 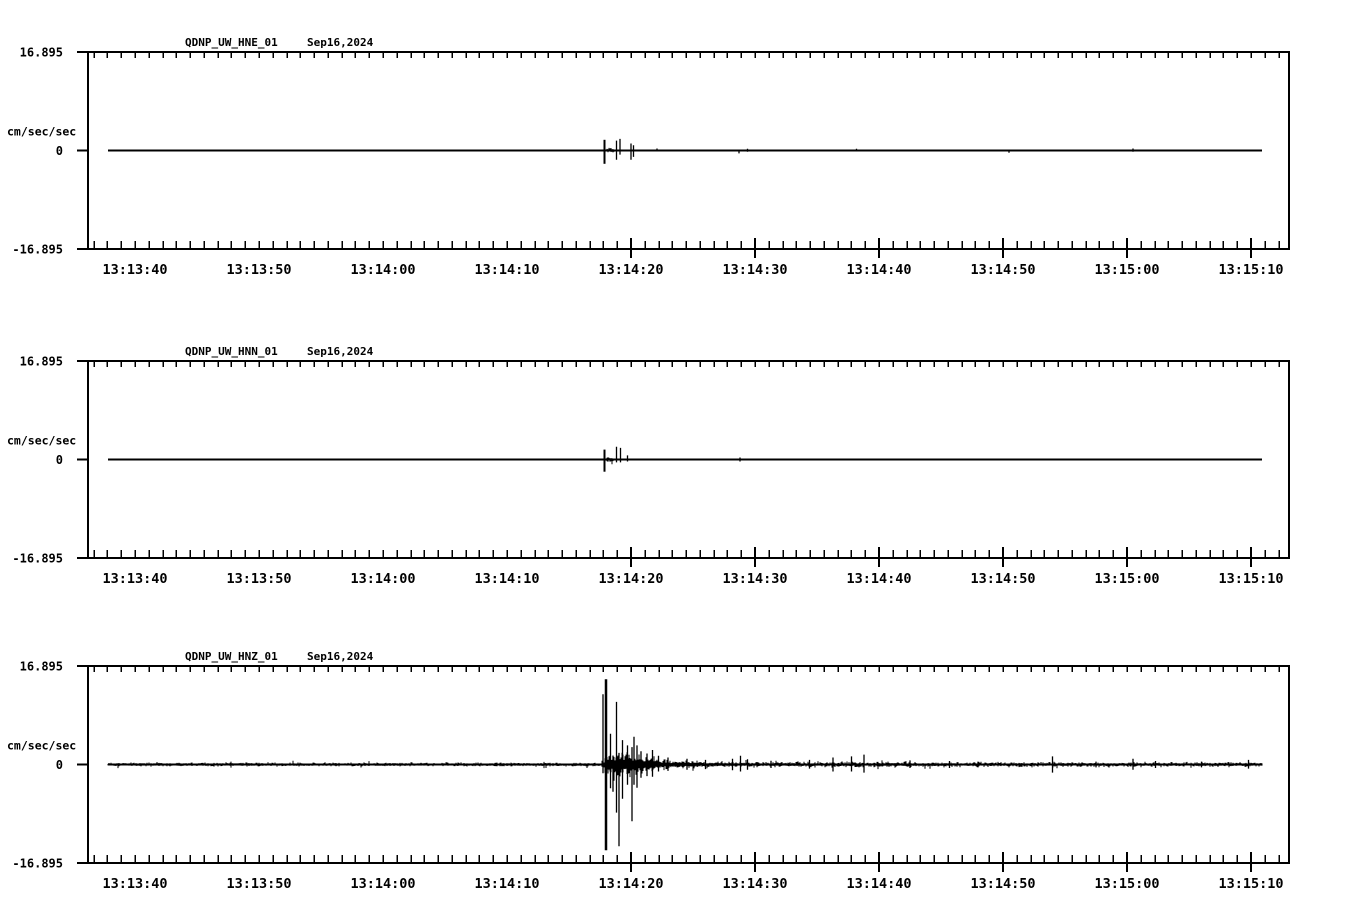 What do you see at coordinates (231, 351) in the screenshot?
I see `panel-title-station: QDNP_UW_HNN_01` at bounding box center [231, 351].